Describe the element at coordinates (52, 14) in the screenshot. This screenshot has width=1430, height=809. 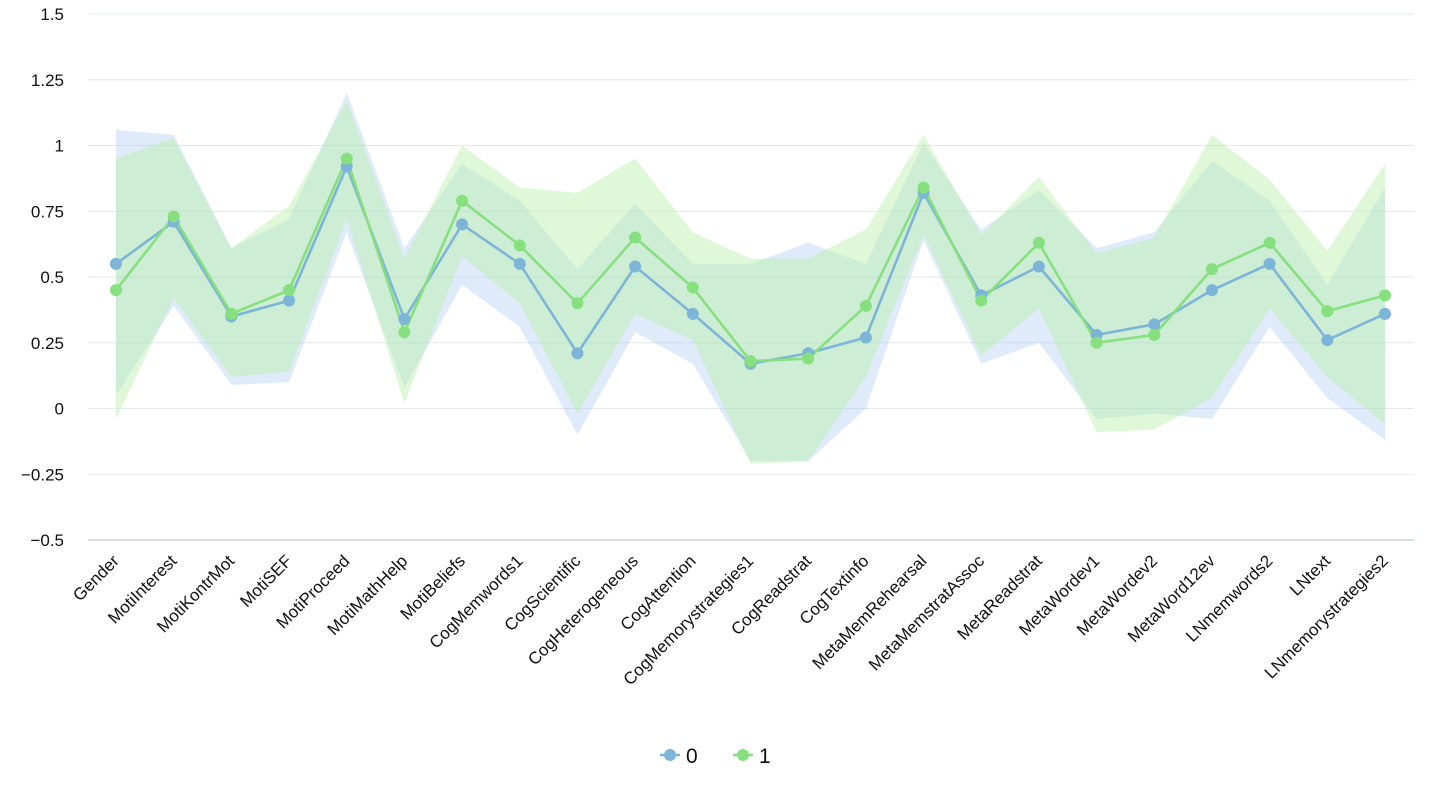
I see `y-tick-label: 1.5` at that location.